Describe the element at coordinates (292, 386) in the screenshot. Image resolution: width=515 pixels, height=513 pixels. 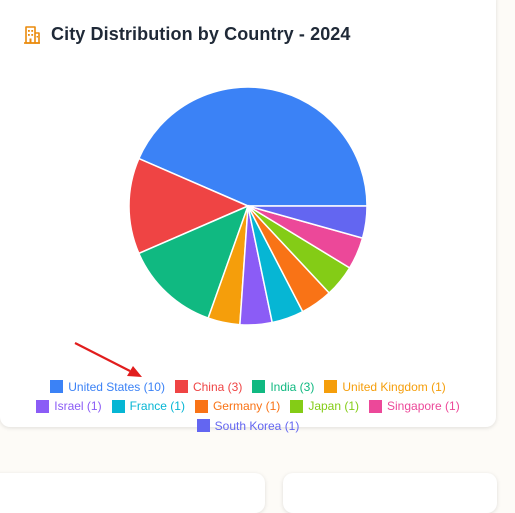
I see `legend-label: India (3)` at that location.